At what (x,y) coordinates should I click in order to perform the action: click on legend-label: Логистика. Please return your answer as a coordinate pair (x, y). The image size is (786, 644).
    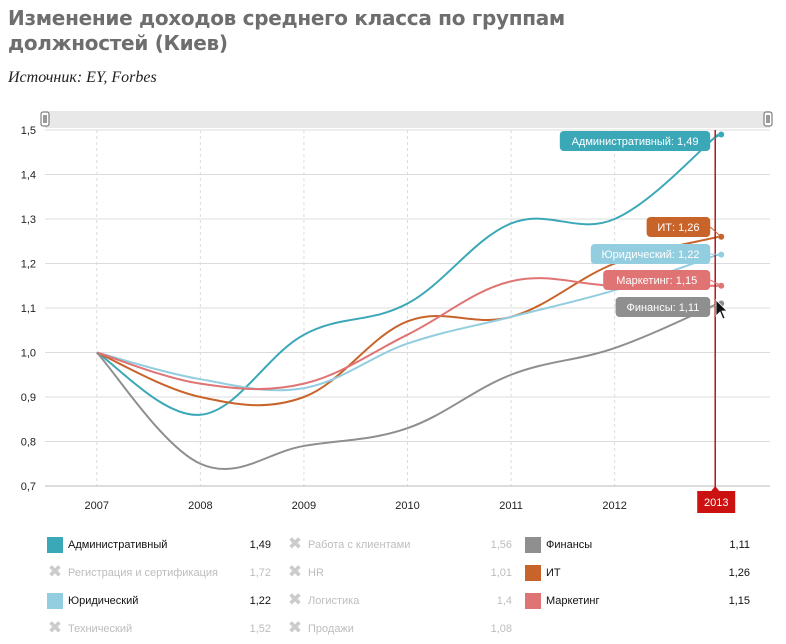
    Looking at the image, I should click on (334, 601).